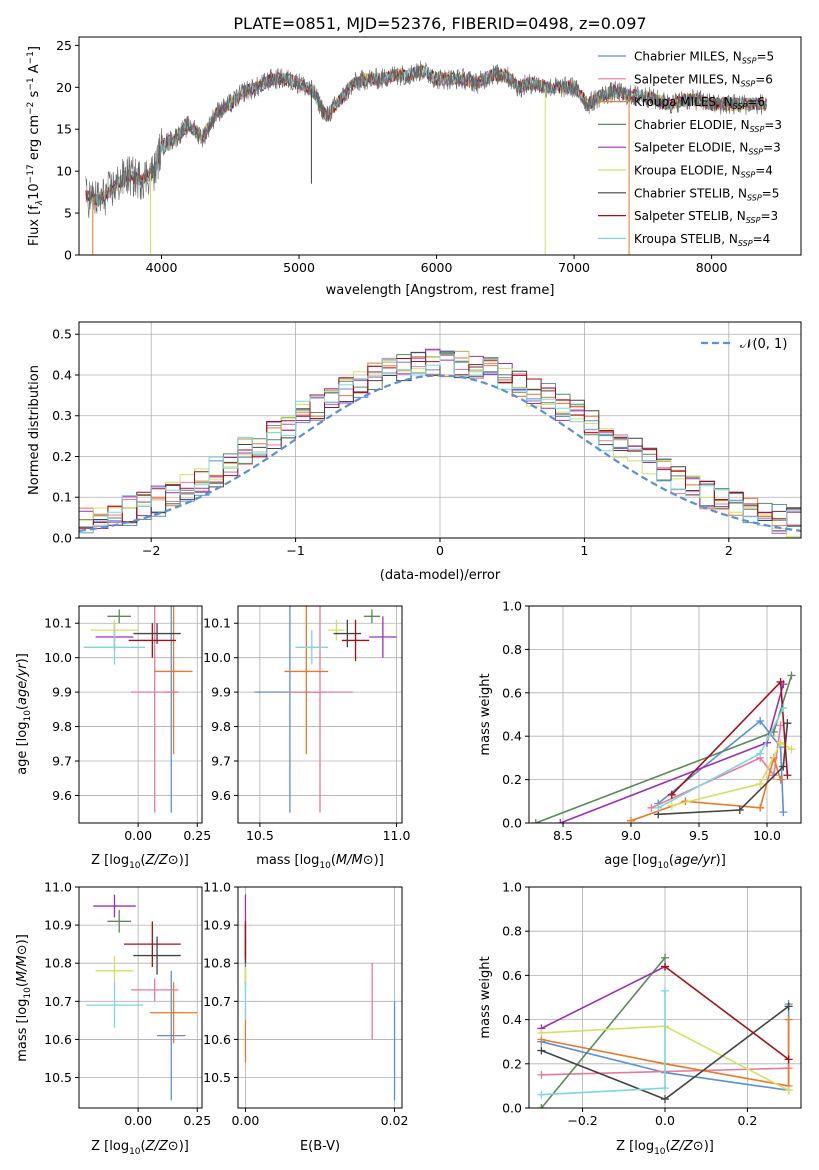 The width and height of the screenshot is (819, 1170). I want to click on legend-label-chabrier_miles: Chabrier MILES, NSSP=5, so click(704, 58).